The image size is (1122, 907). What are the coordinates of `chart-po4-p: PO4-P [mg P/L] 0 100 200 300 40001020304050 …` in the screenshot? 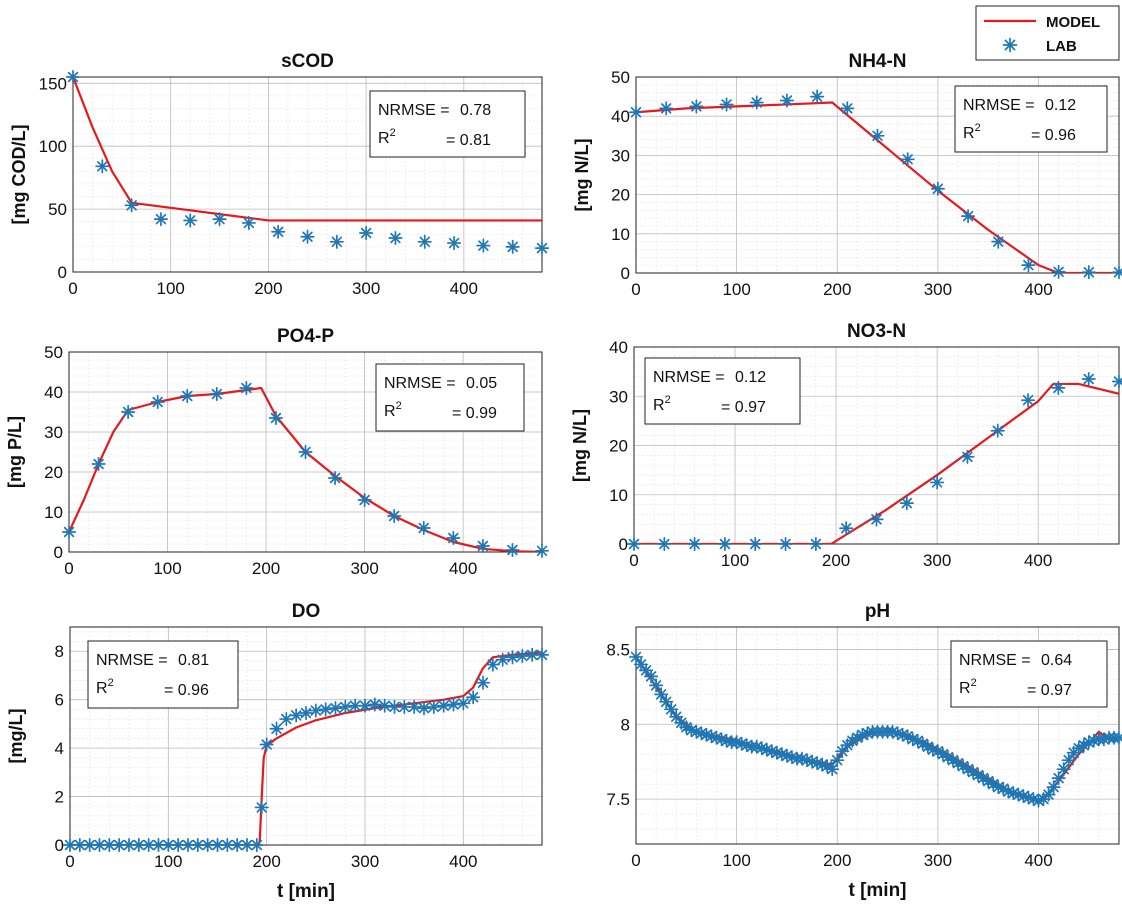 It's located at (277, 452).